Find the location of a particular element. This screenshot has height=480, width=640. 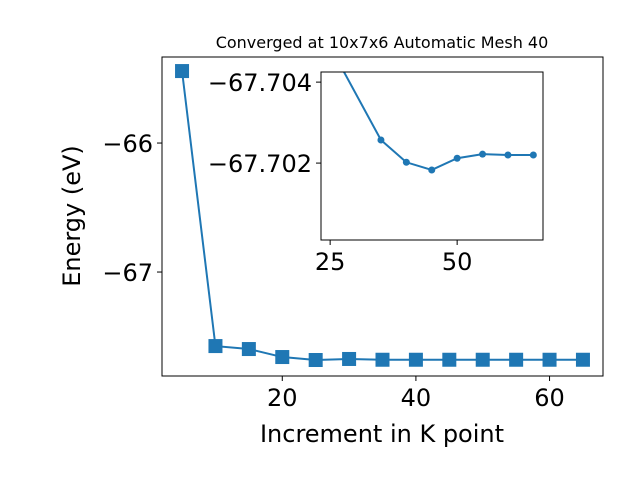

y-tick-label: −67.704 is located at coordinates (260, 83).